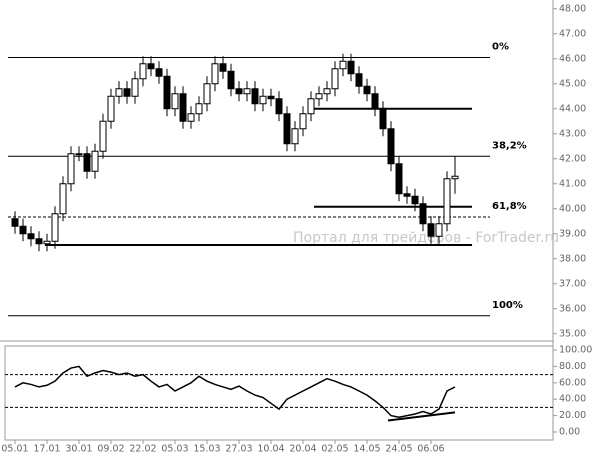  What do you see at coordinates (569, 432) in the screenshot?
I see `y-tick-label: 0.00` at bounding box center [569, 432].